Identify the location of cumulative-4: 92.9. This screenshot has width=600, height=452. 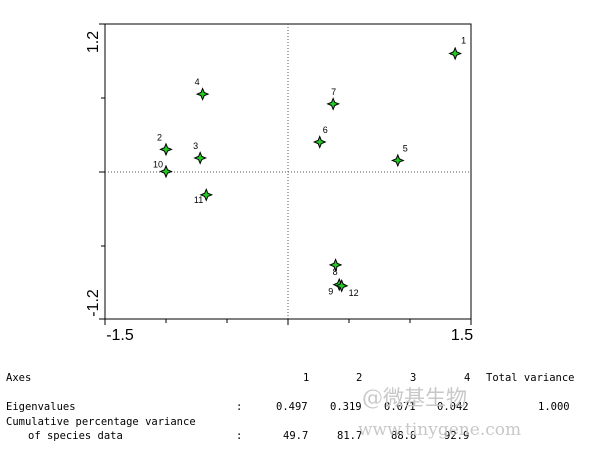
(457, 436).